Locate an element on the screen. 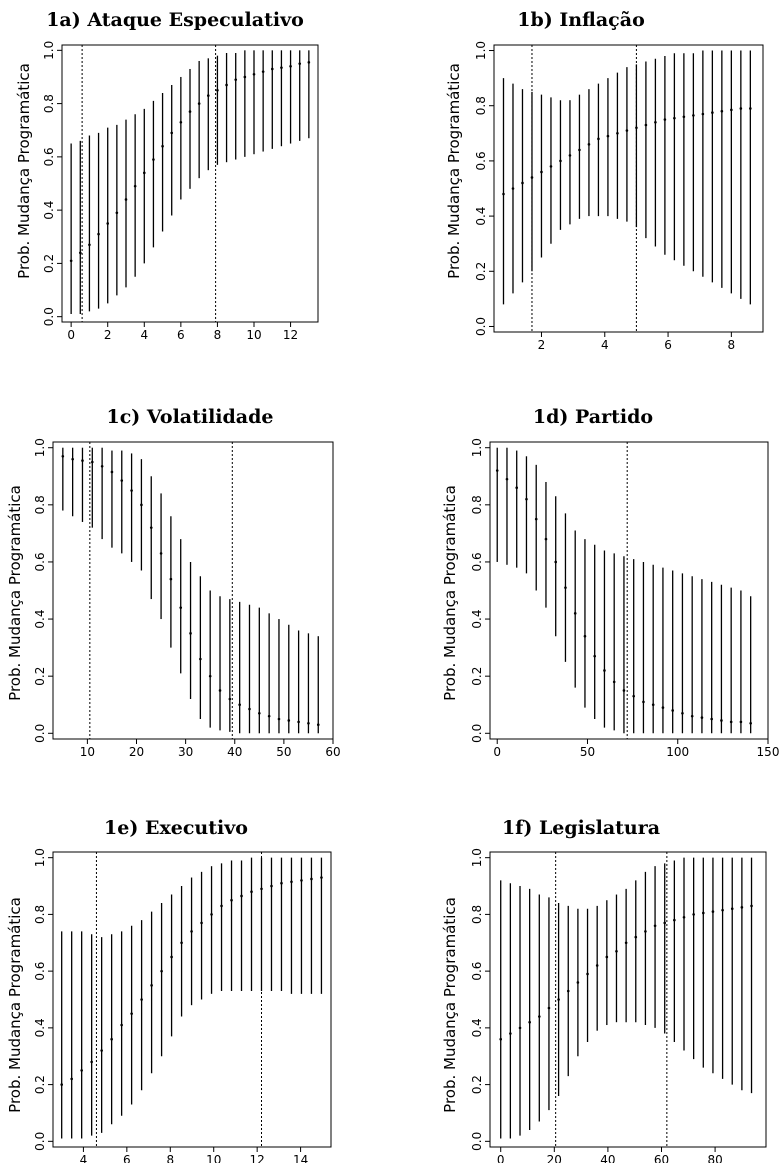 This screenshot has height=1163, width=779. y-axis: 0.0 0.2 0.4 0.6 0.8 1.0 is located at coordinates (52, 183).